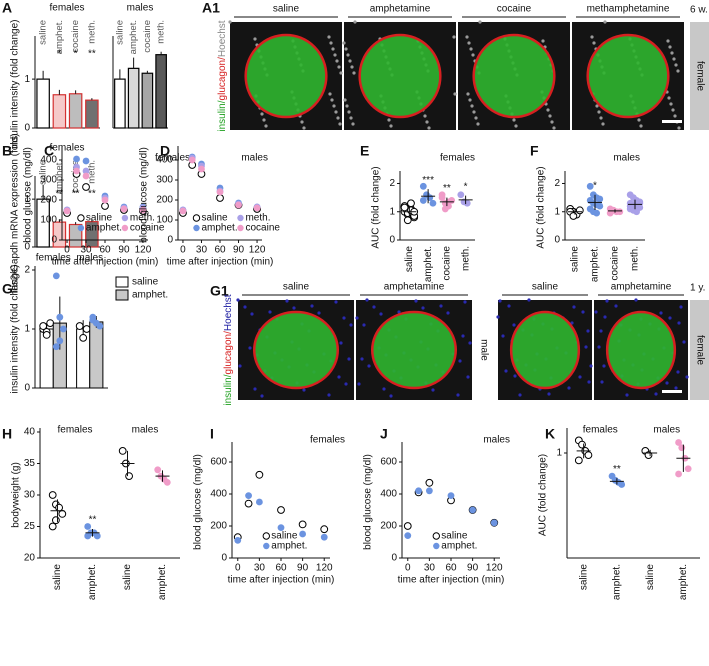 The image size is (709, 666). What do you see at coordinates (364, 151) in the screenshot?
I see `panel-label: E` at bounding box center [364, 151].